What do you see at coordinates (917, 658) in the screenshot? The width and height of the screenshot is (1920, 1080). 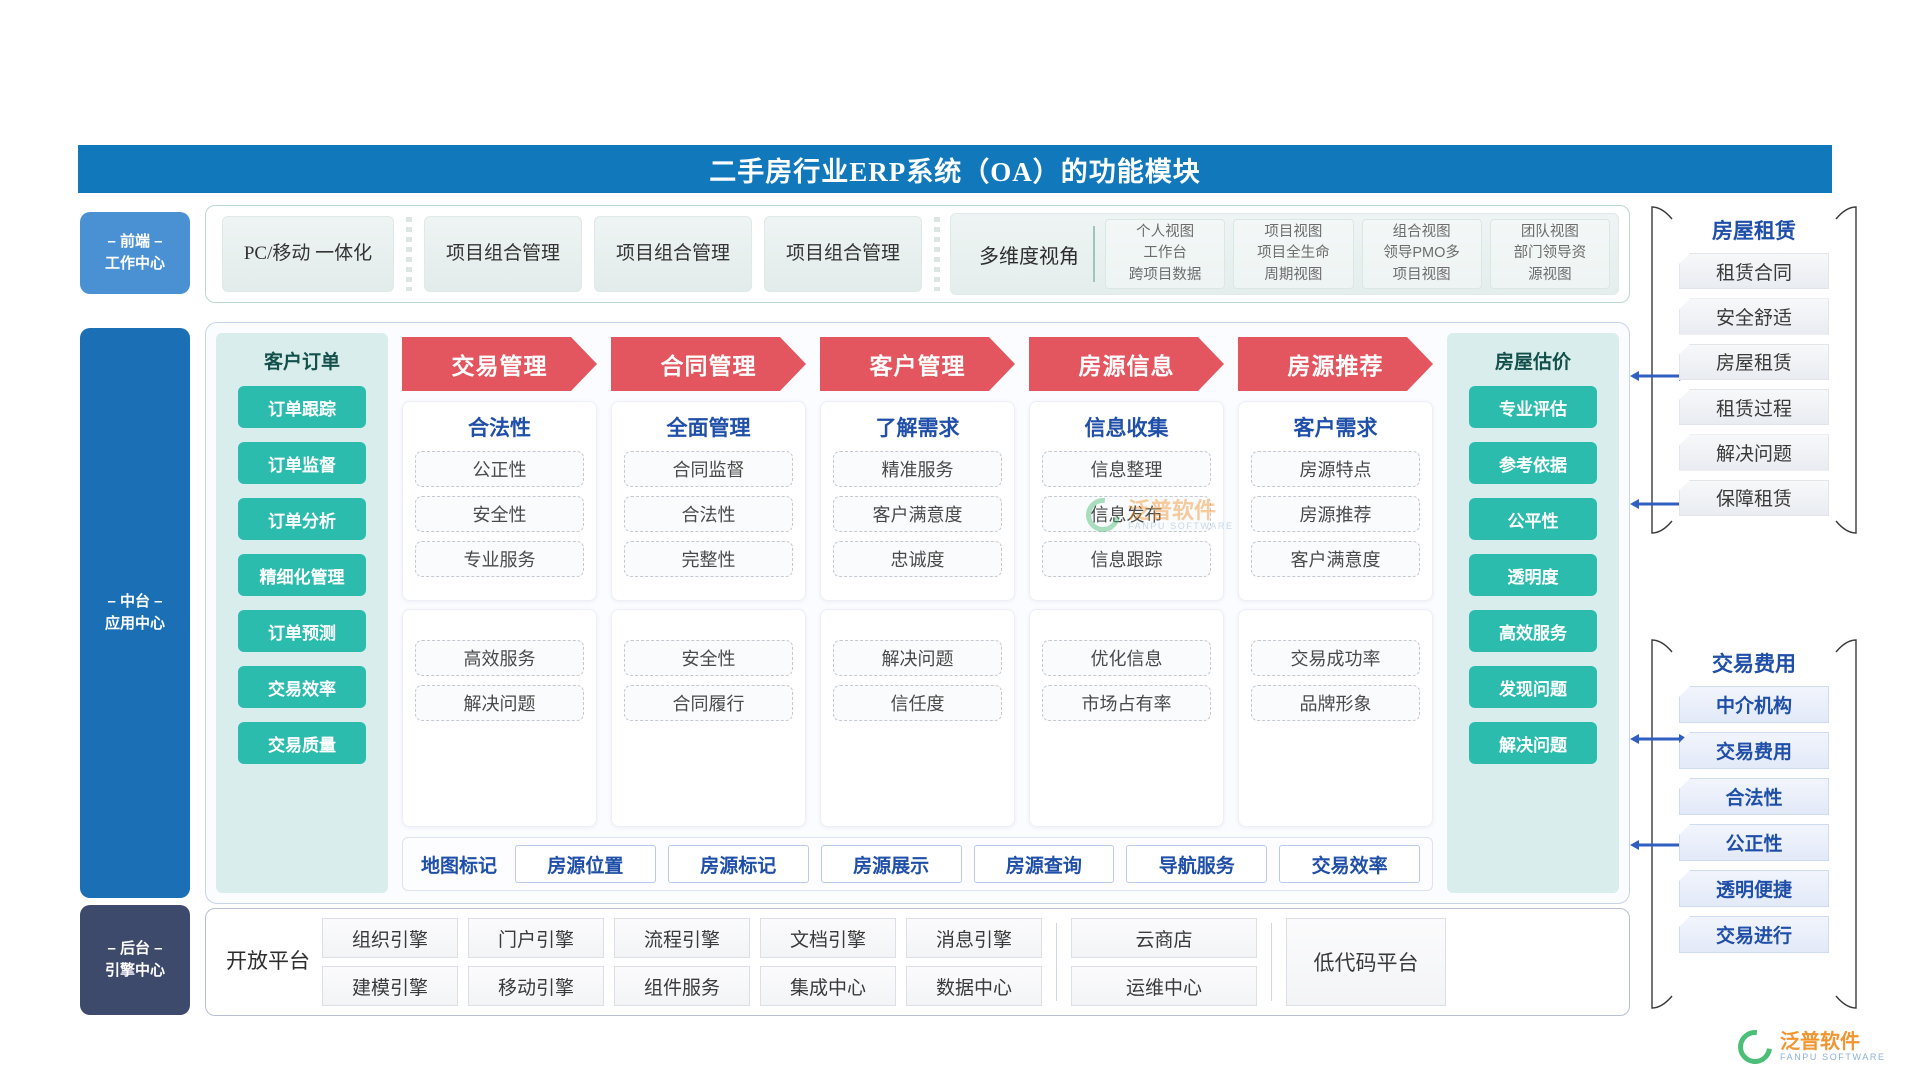 I see `chip-needs-b1: 解决问题` at bounding box center [917, 658].